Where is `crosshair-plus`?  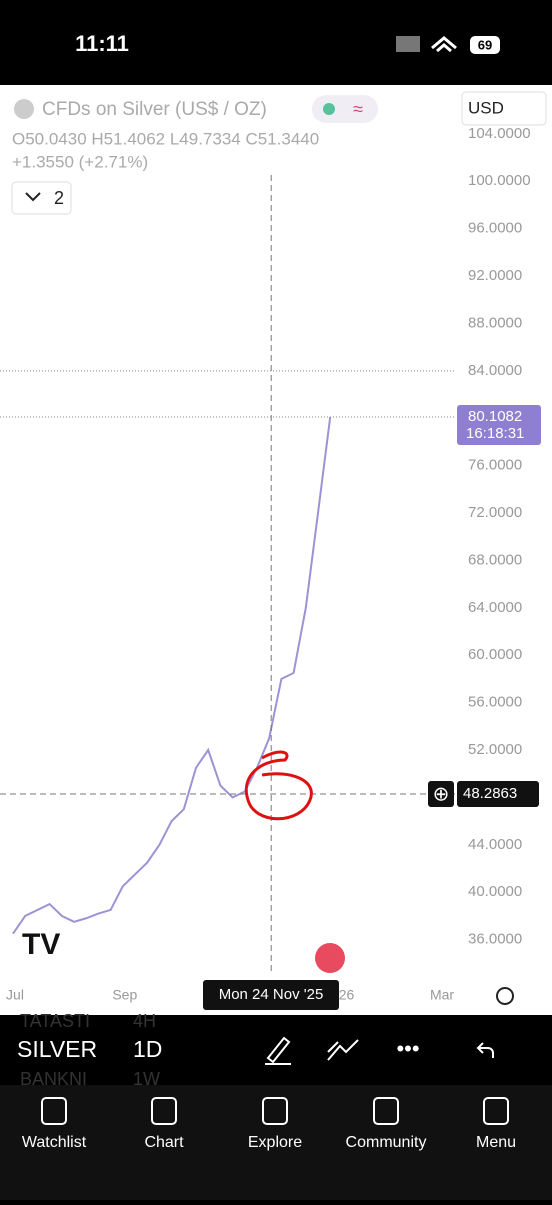 crosshair-plus is located at coordinates (441, 794).